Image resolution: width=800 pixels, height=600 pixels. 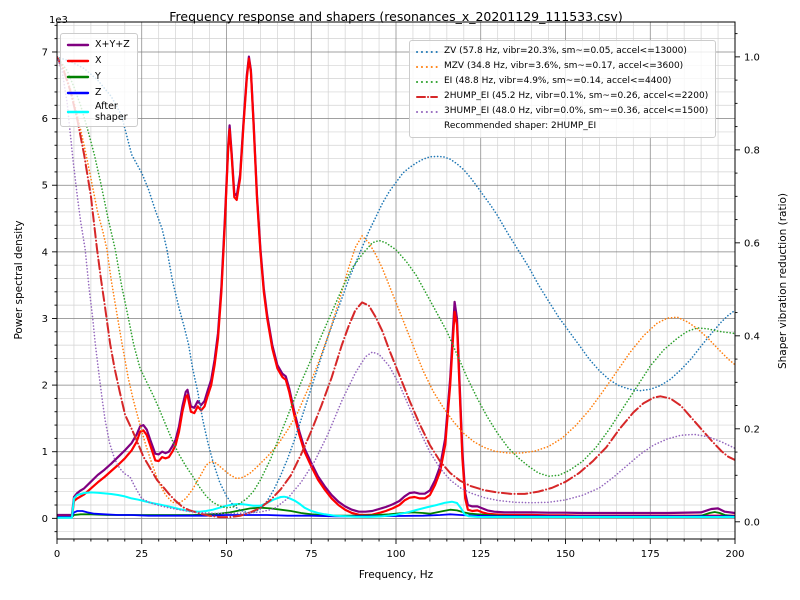 What do you see at coordinates (396, 505) in the screenshot?
I see `series-after-shaper` at bounding box center [396, 505].